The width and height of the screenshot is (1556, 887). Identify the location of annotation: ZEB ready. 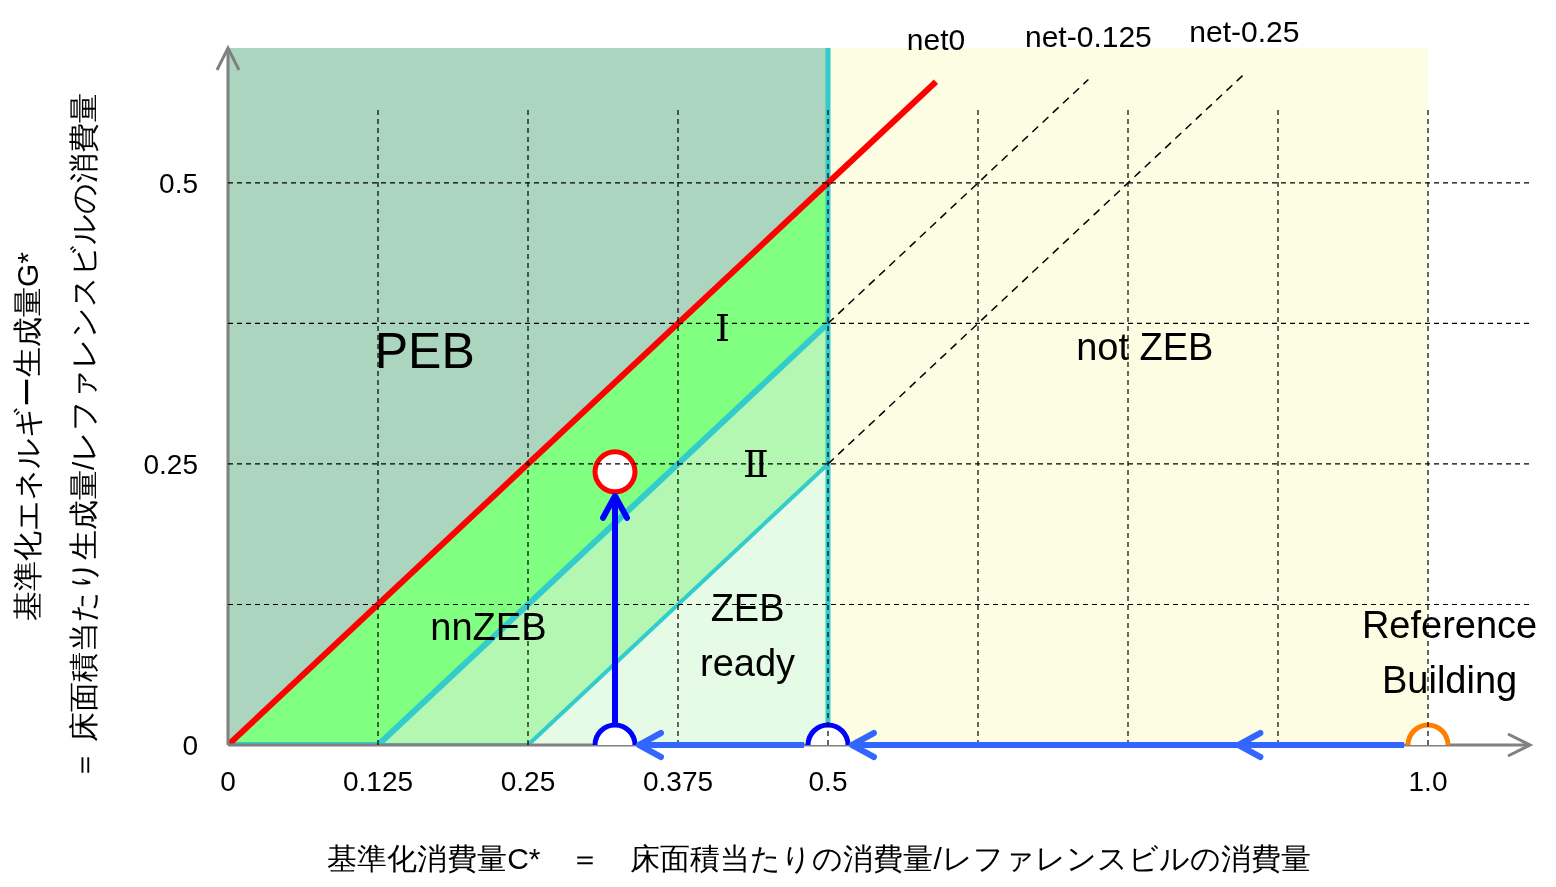
(748, 635).